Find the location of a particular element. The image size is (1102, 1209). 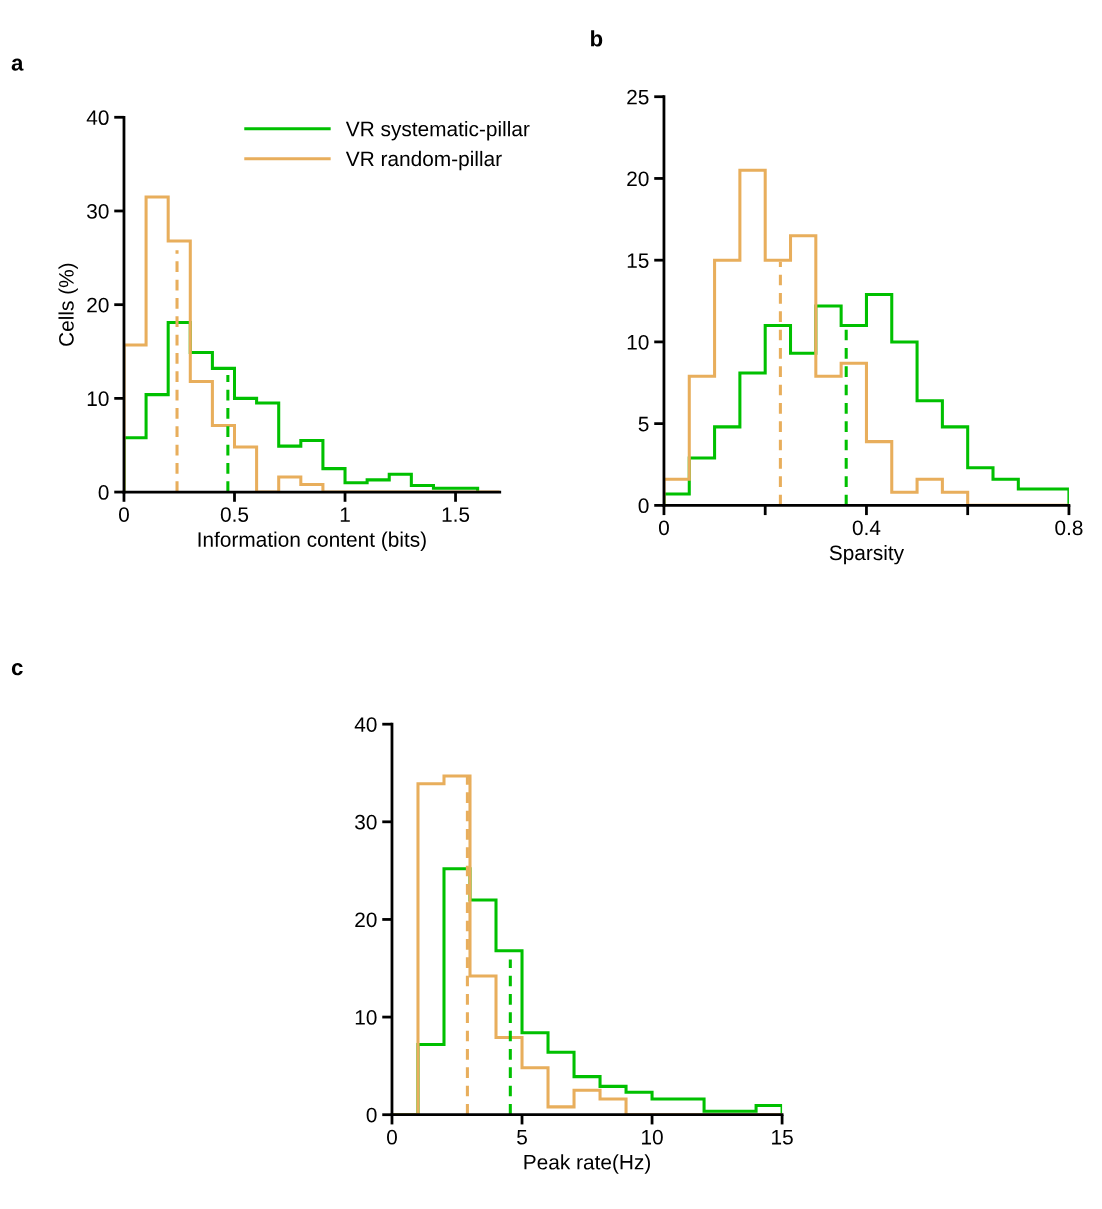

x-tick-label: 5 is located at coordinates (522, 1137).